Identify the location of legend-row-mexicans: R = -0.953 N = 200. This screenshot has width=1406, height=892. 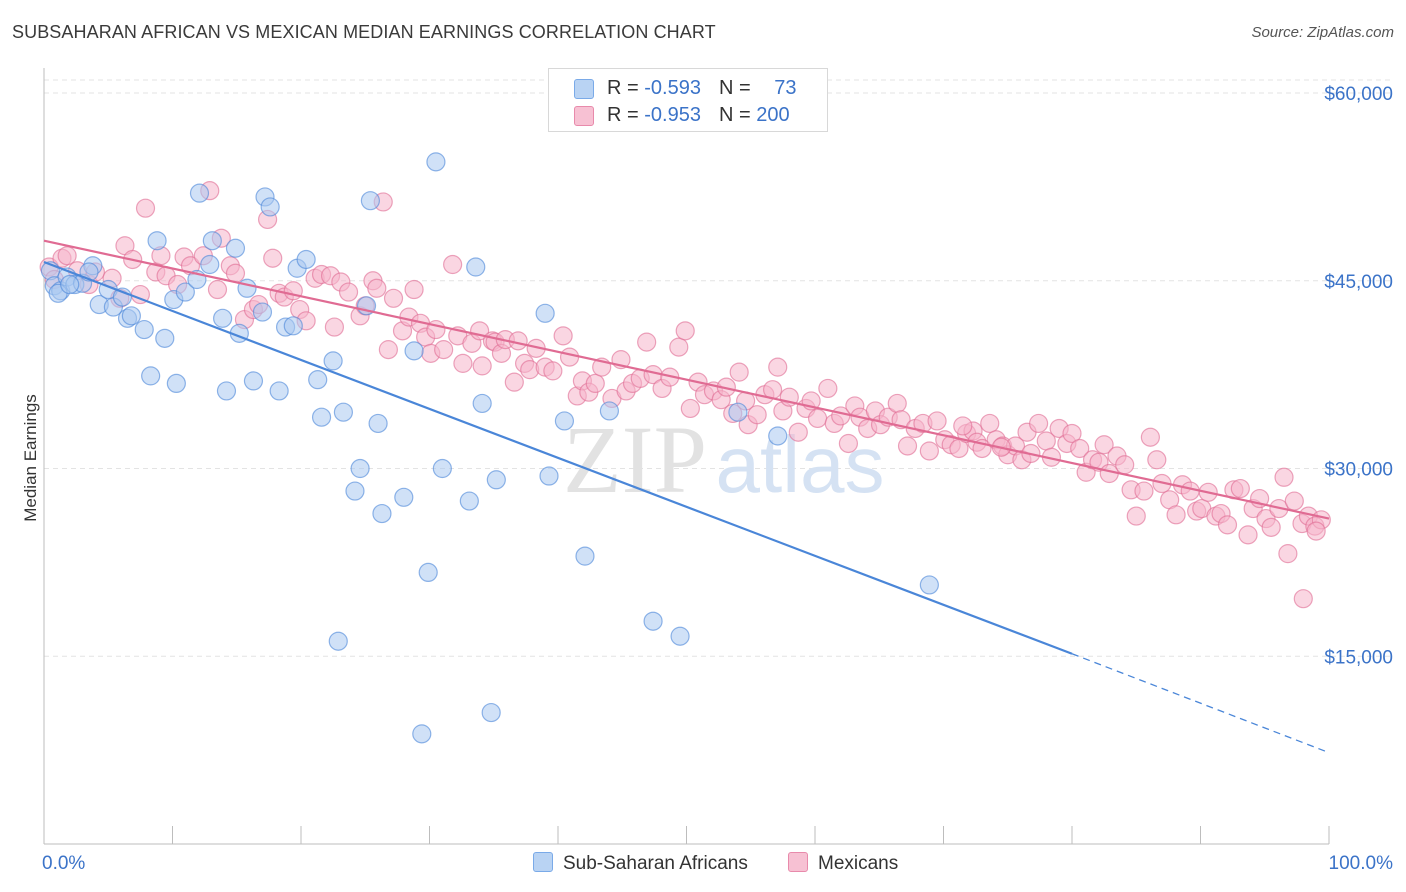
(688, 115).